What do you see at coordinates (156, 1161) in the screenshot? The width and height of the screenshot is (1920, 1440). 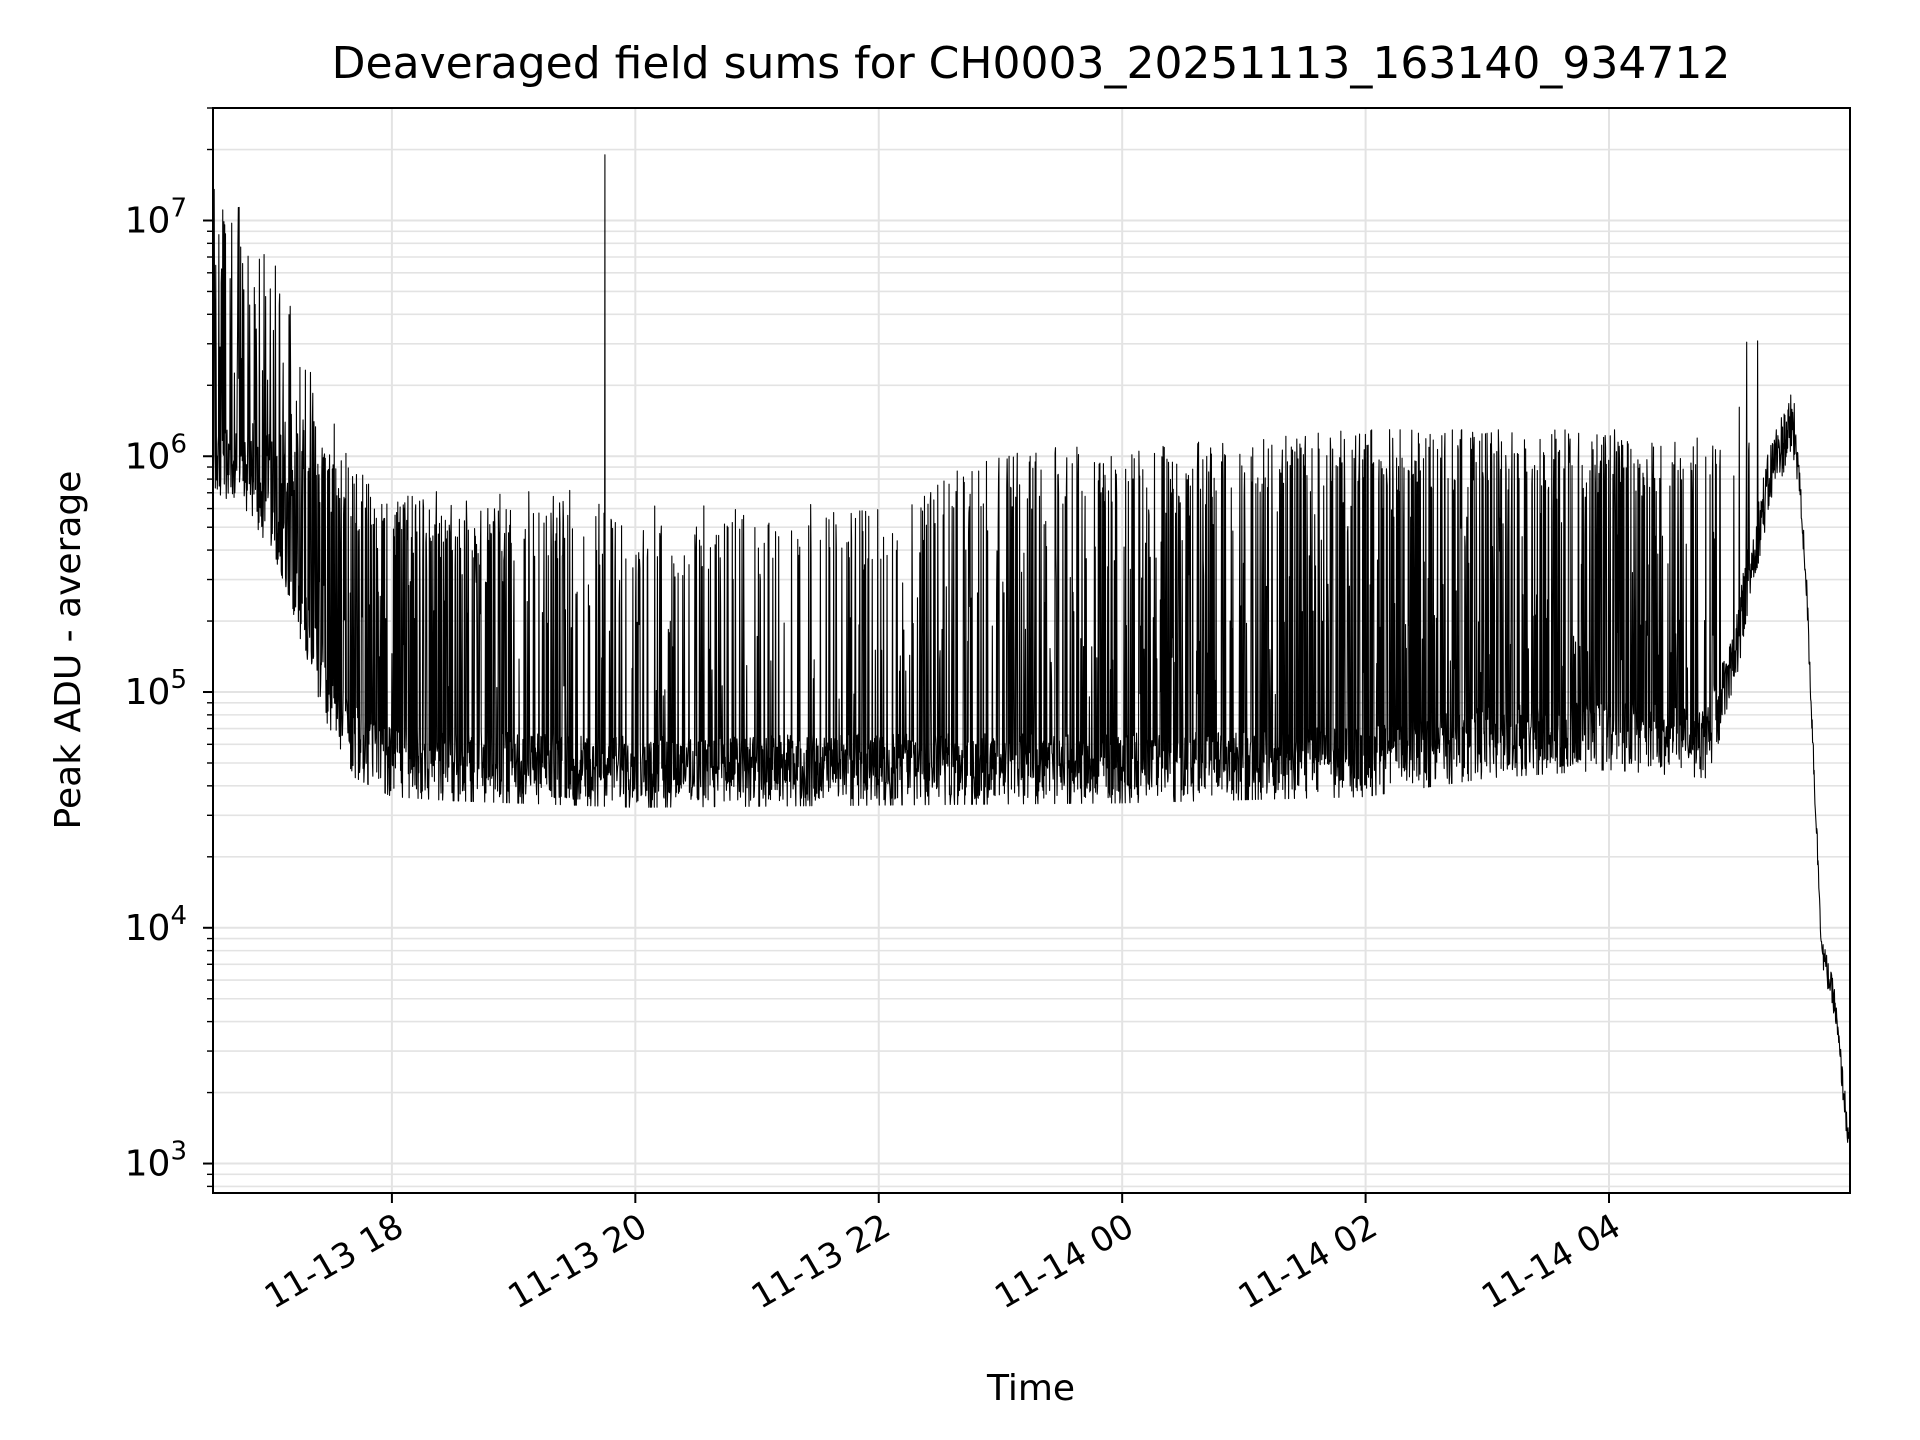 I see `y-tick-label: 10³` at bounding box center [156, 1161].